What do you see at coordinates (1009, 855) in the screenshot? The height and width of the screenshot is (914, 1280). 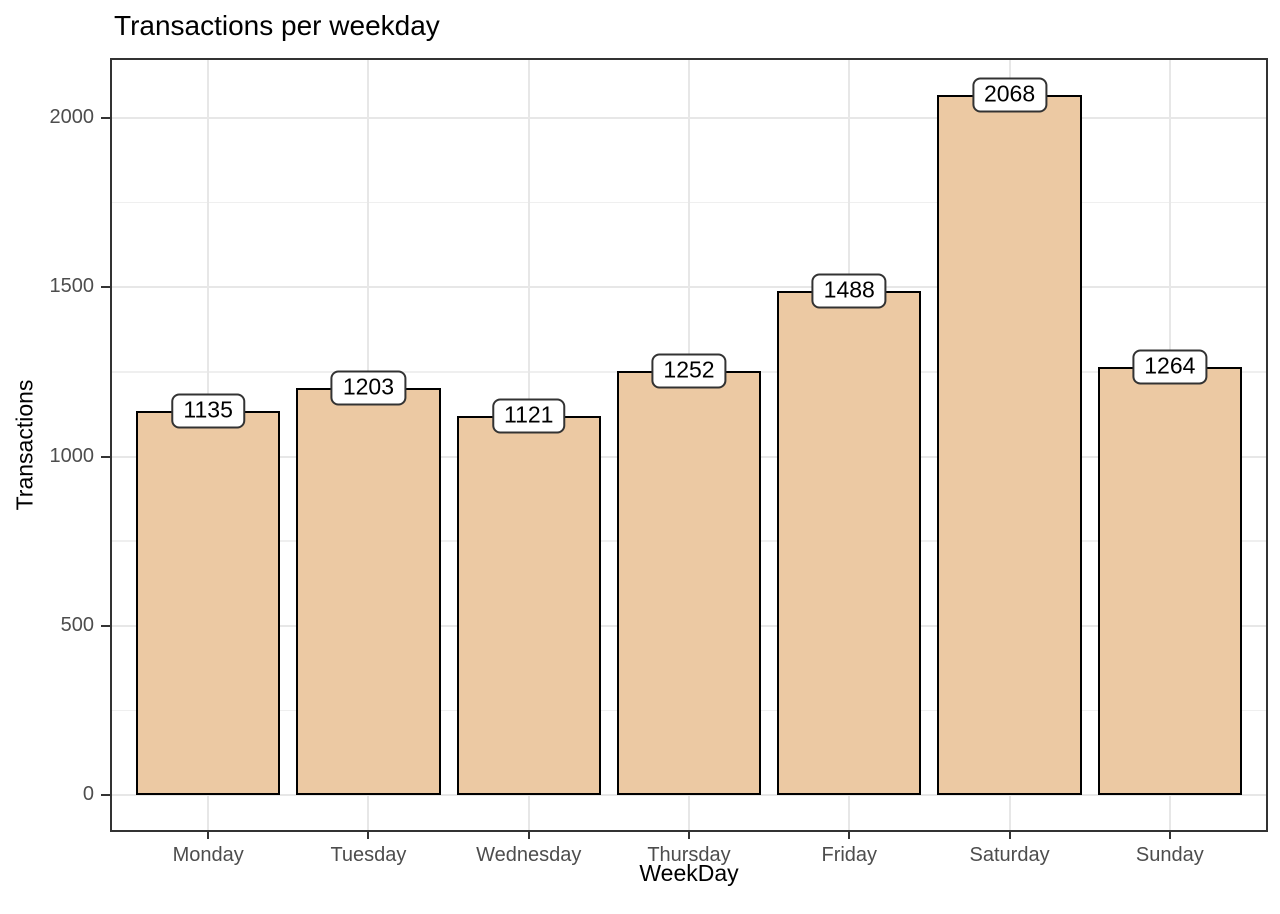 I see `x-tick-label: Saturday` at bounding box center [1009, 855].